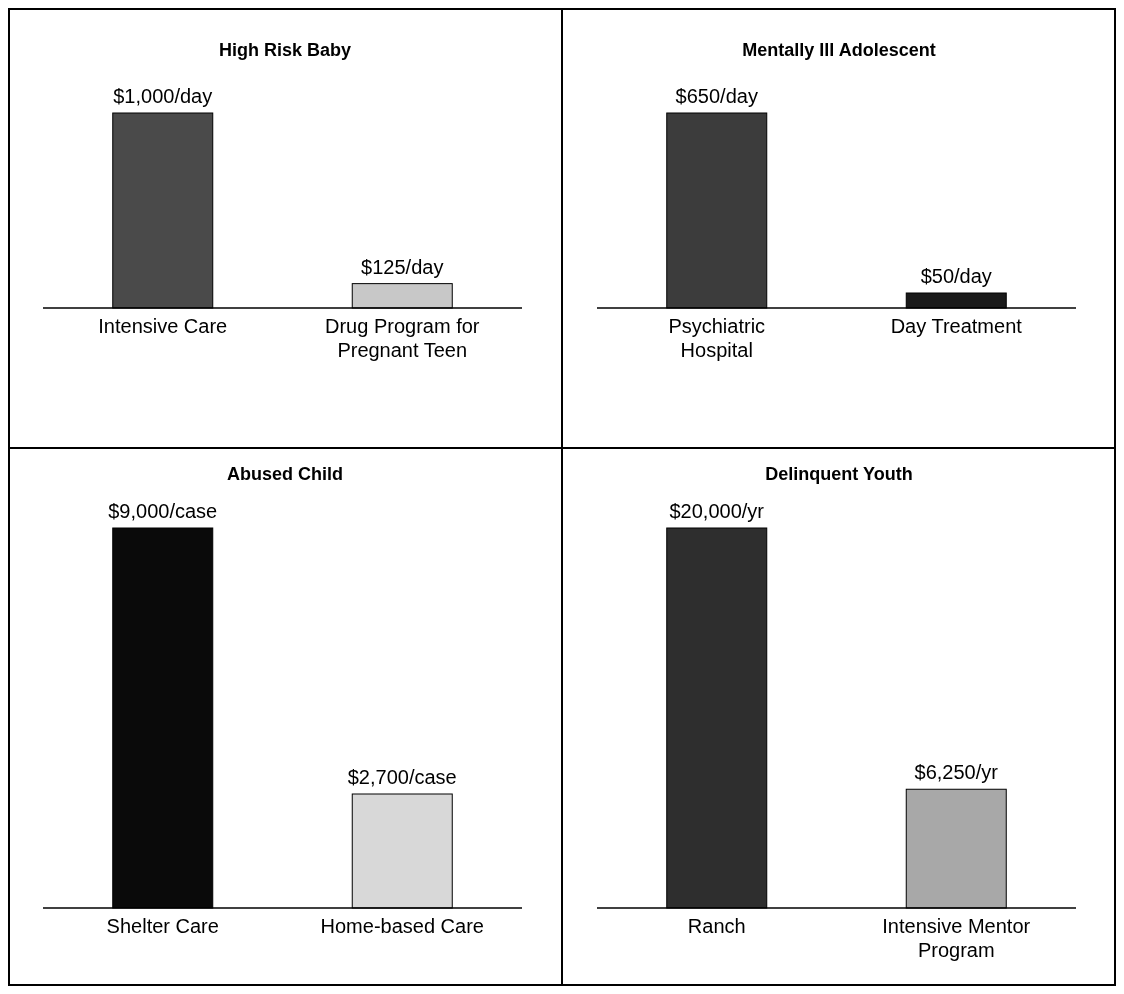 Image resolution: width=1124 pixels, height=994 pixels. What do you see at coordinates (402, 338) in the screenshot?
I see `x-tick-label: Drug Program for Pregnant Teen` at bounding box center [402, 338].